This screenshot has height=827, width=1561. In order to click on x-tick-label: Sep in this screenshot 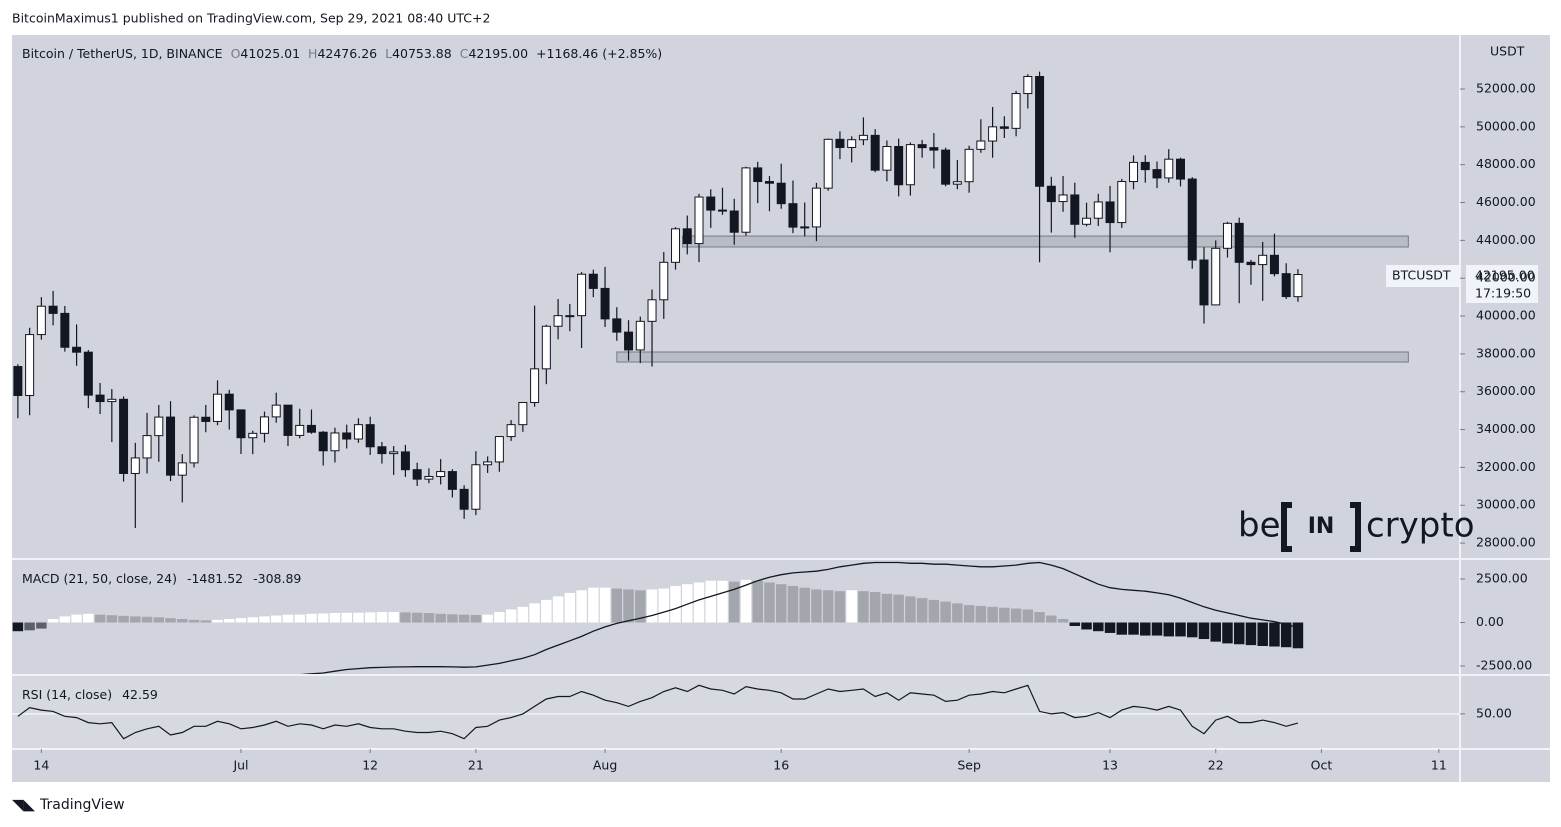, I will do `click(969, 765)`.